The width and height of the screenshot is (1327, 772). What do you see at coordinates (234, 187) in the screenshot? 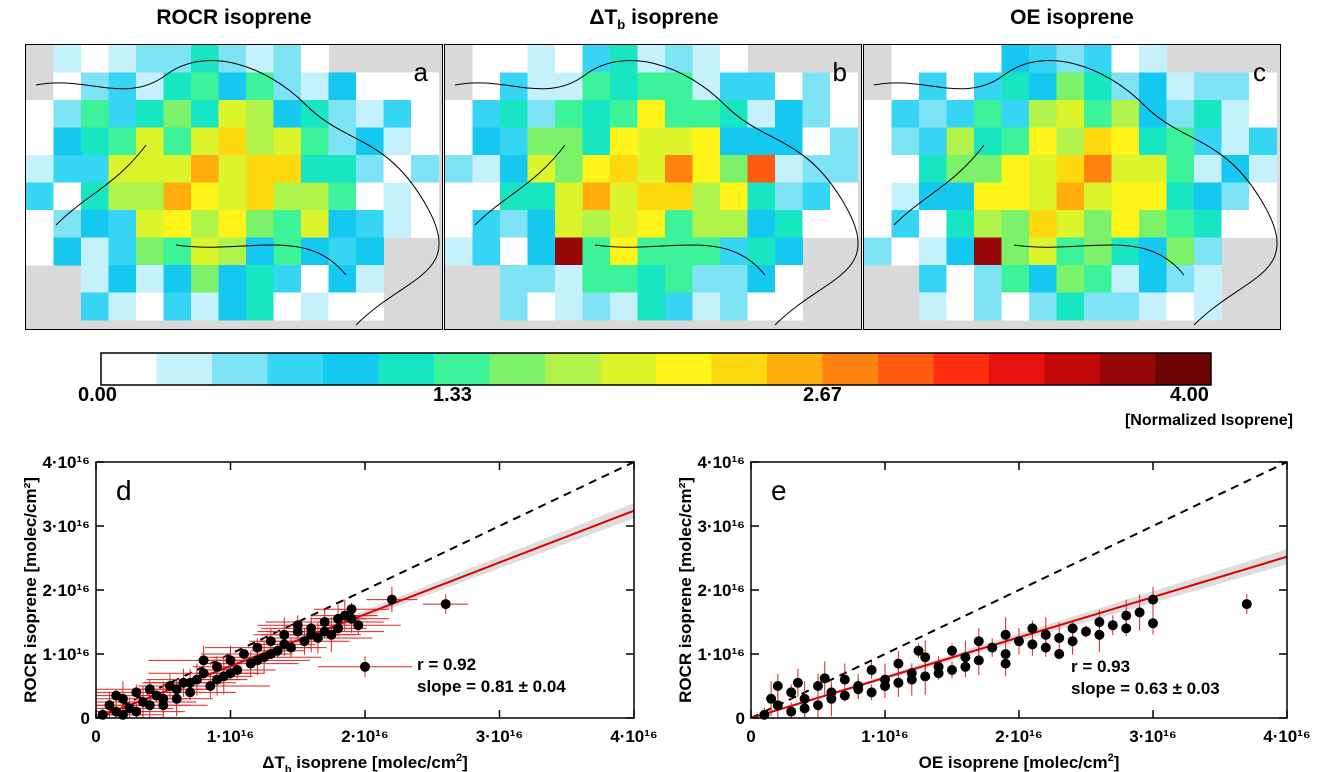
I see `map-panel-a: a` at bounding box center [234, 187].